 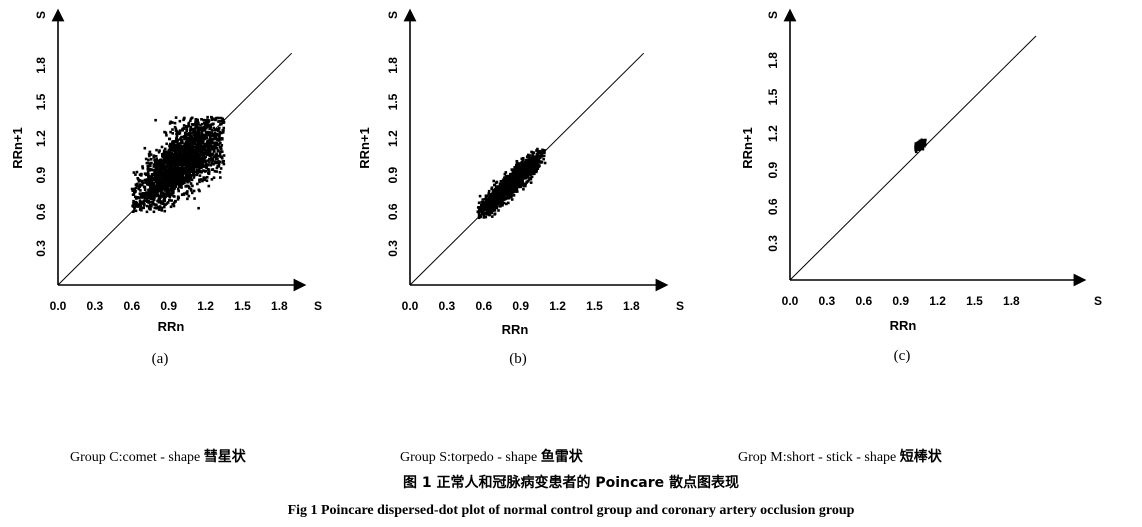 I want to click on y-unit-label: S, so click(x=773, y=15).